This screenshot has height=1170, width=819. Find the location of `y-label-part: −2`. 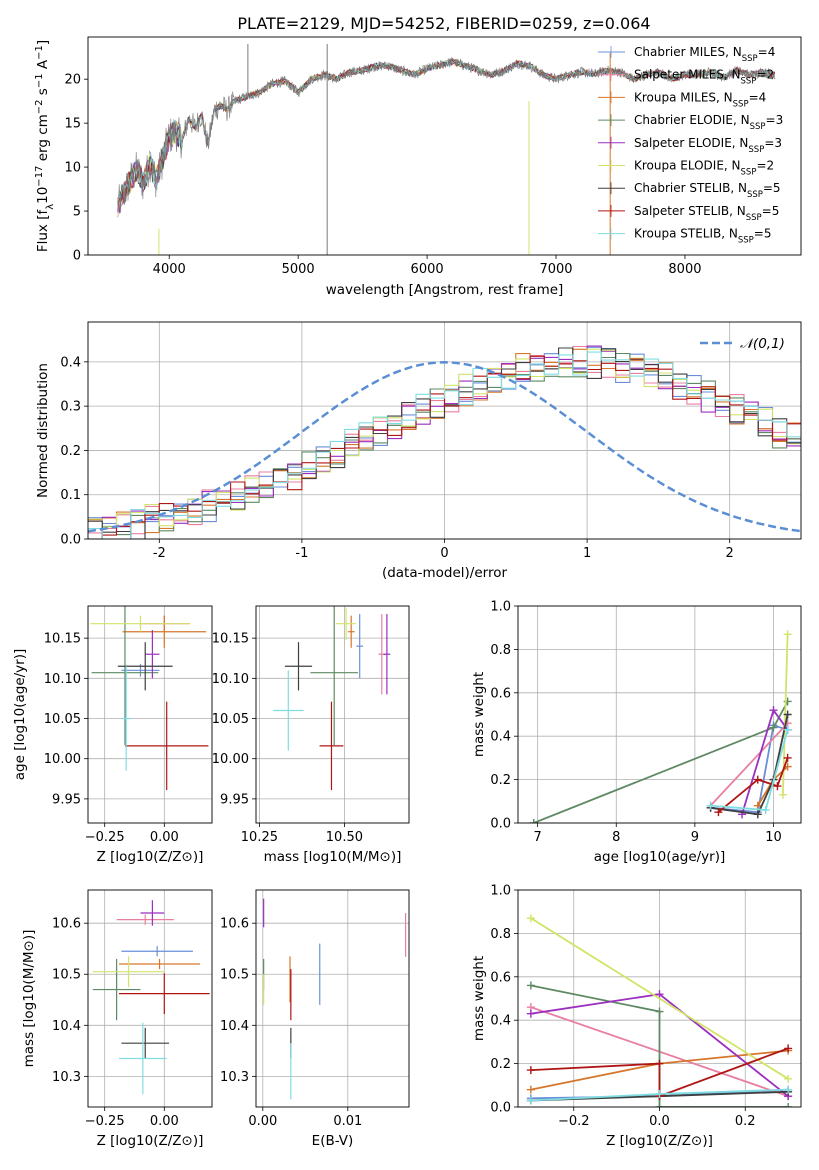

y-label-part: −2 is located at coordinates (39, 106).